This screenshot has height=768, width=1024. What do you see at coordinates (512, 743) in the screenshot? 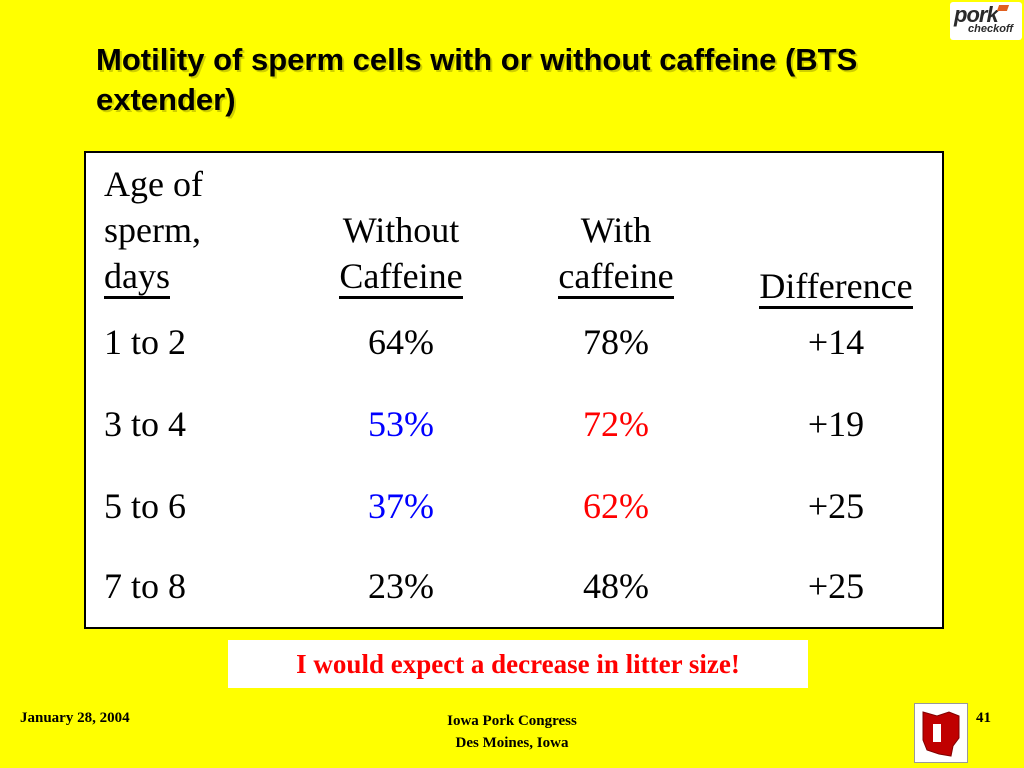
I see `footer-event-location: Des Moines, Iowa` at bounding box center [512, 743].